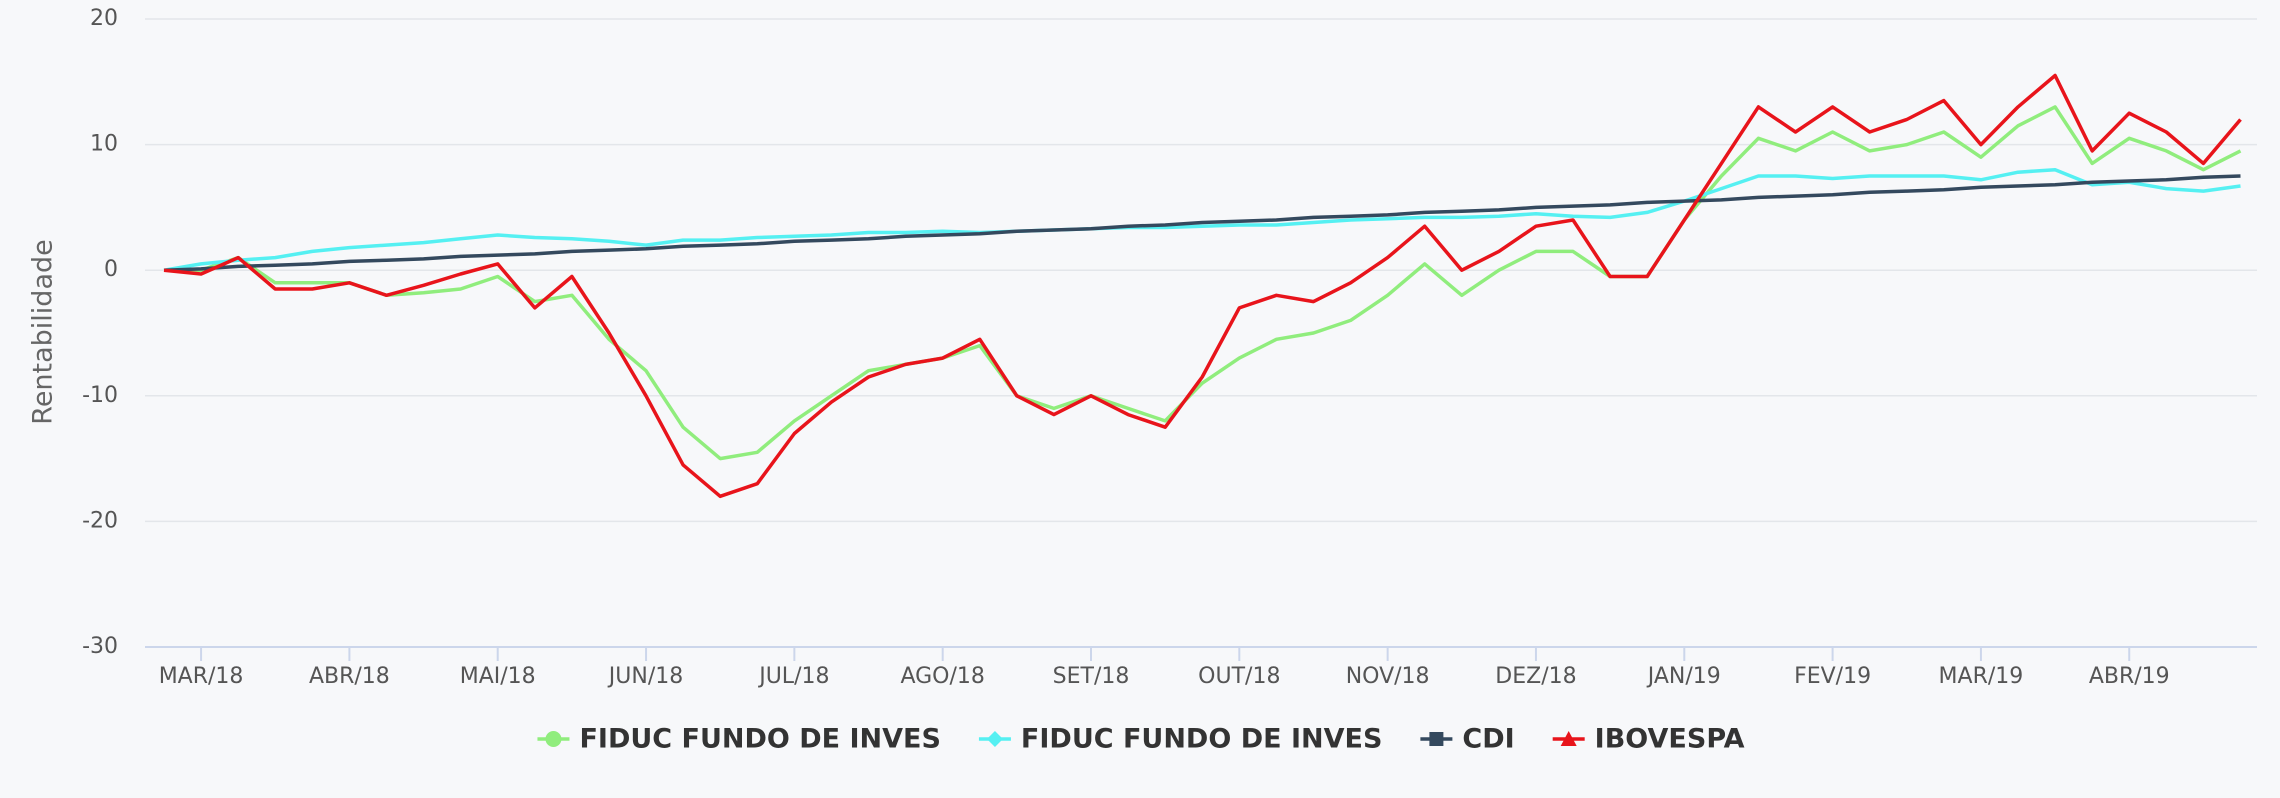  What do you see at coordinates (100, 395) in the screenshot?
I see `y-tick-label: -10` at bounding box center [100, 395].